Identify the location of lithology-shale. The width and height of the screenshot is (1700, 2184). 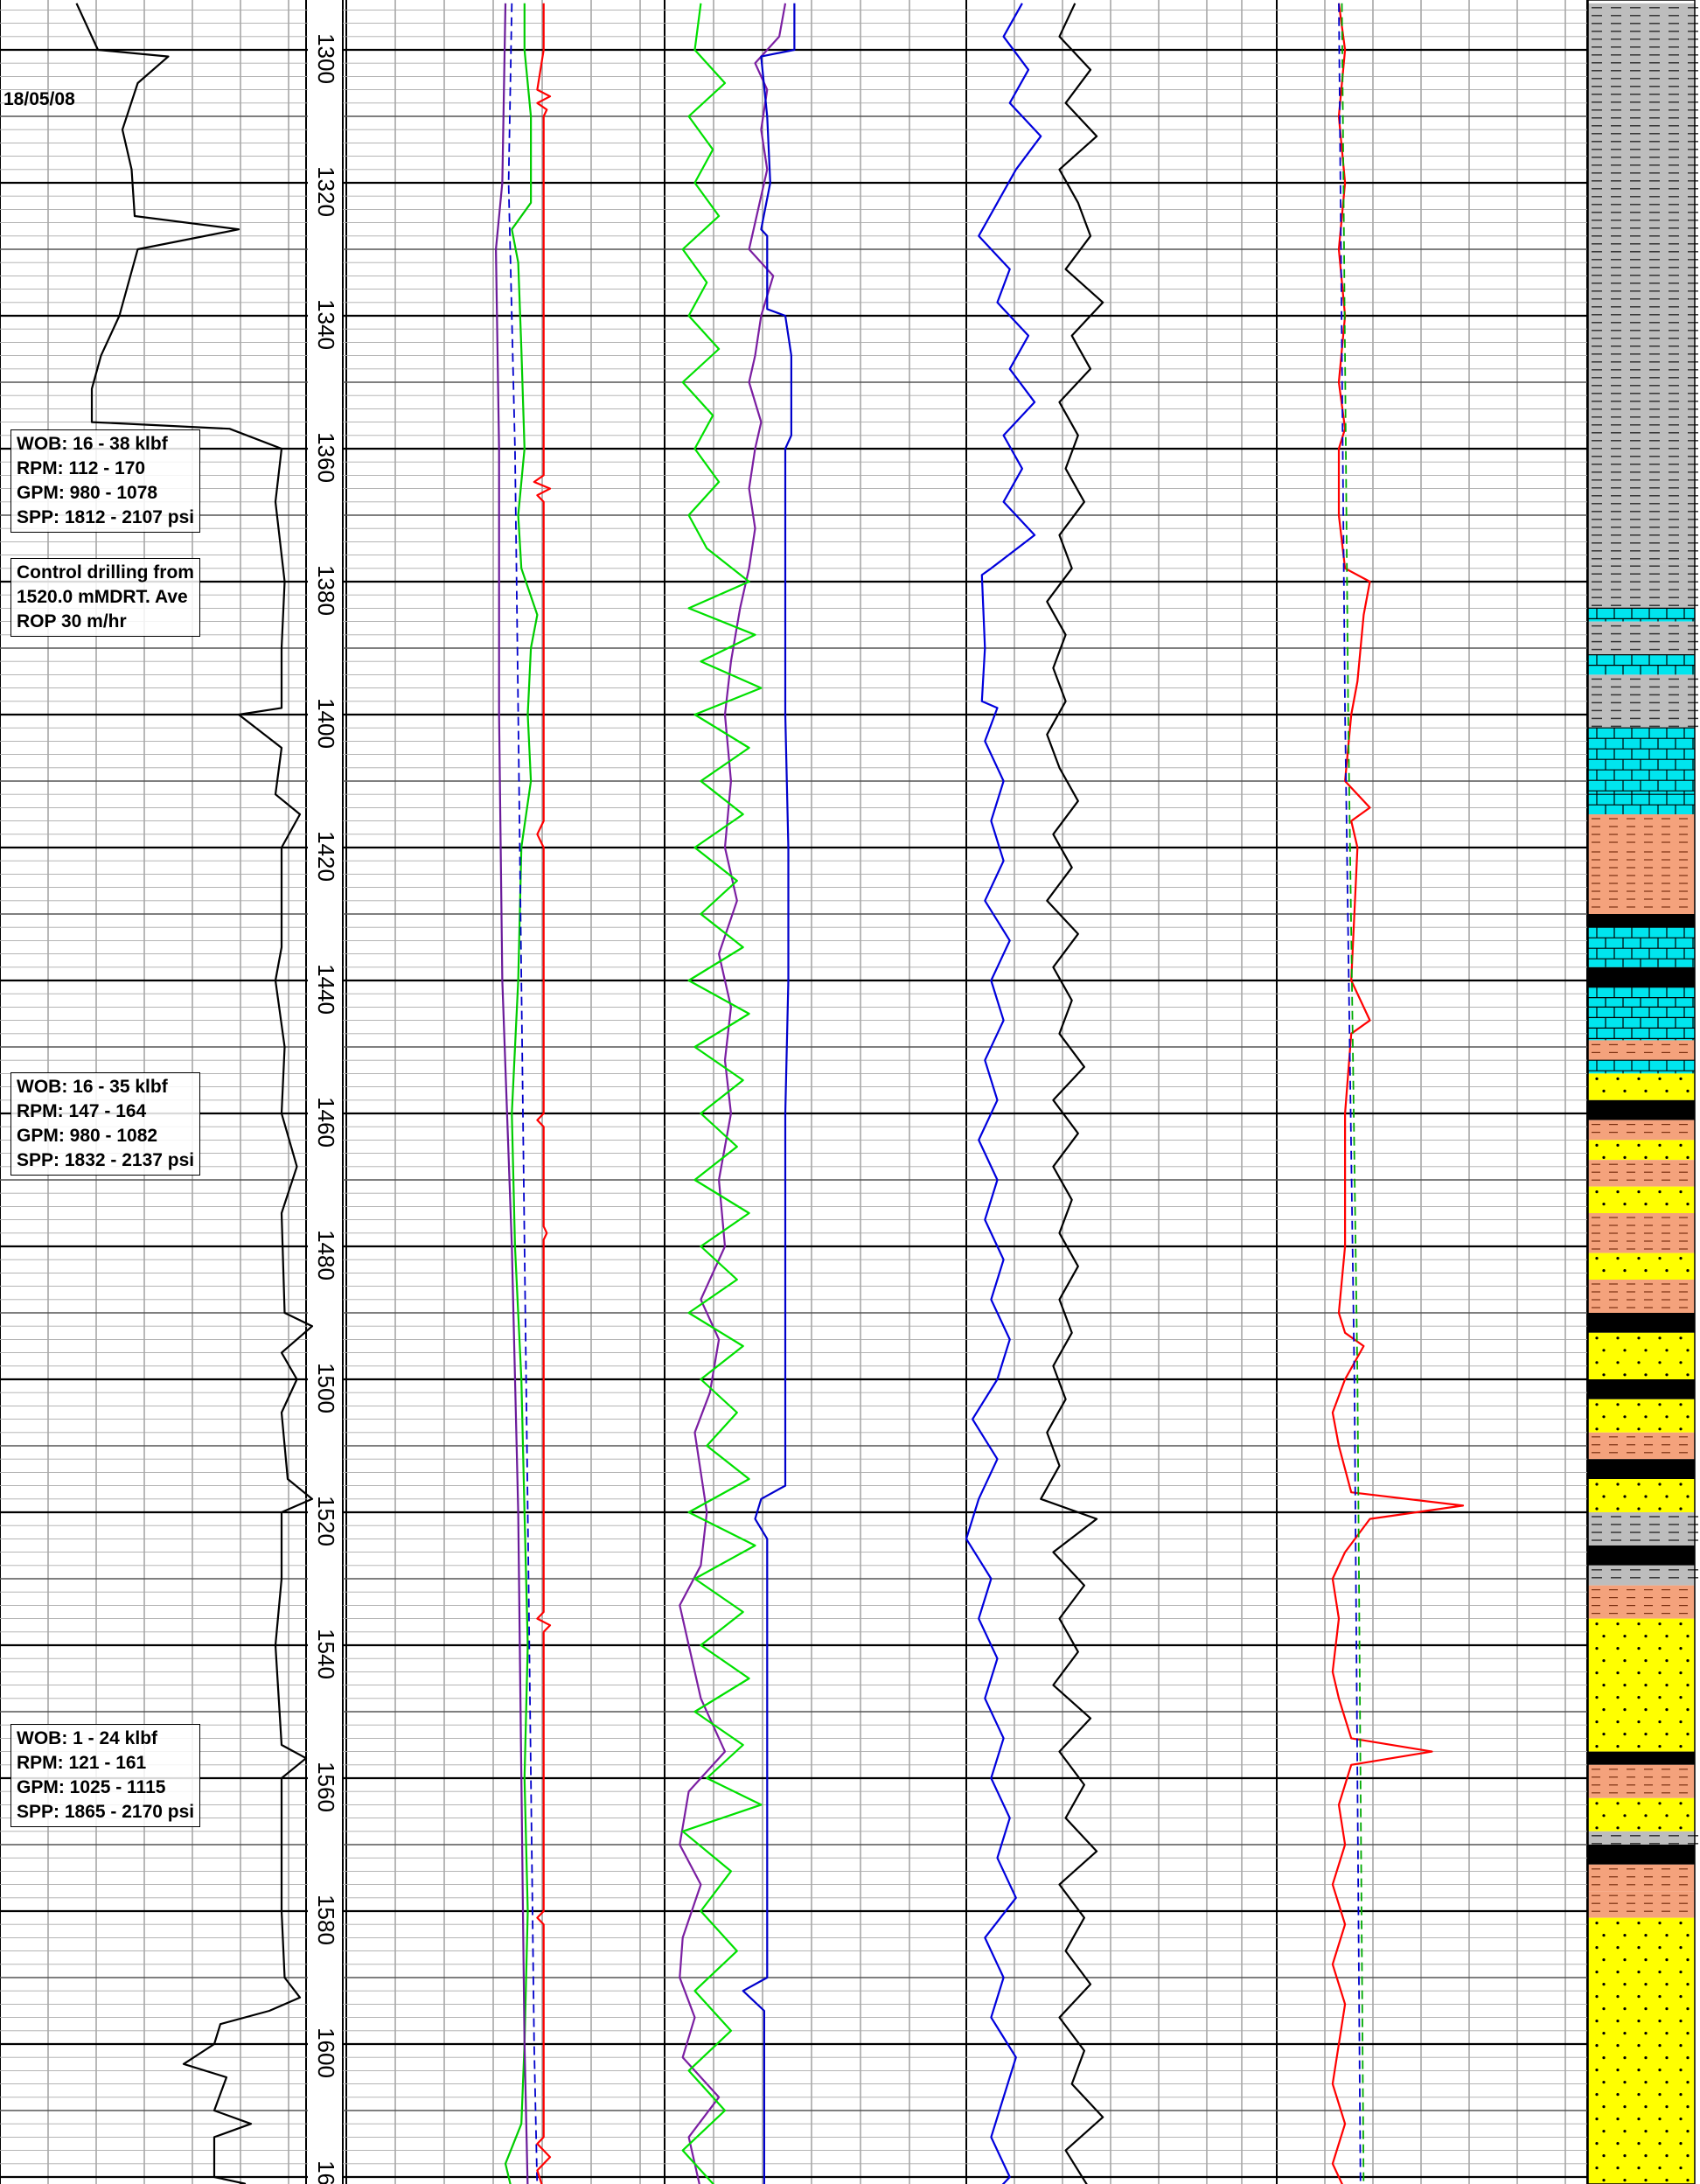
(1643, 701).